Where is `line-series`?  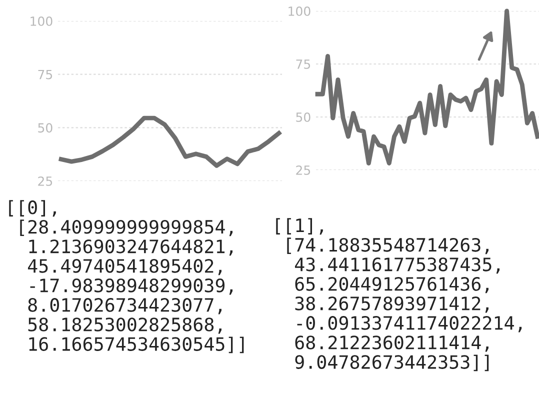
line-series is located at coordinates (170, 142).